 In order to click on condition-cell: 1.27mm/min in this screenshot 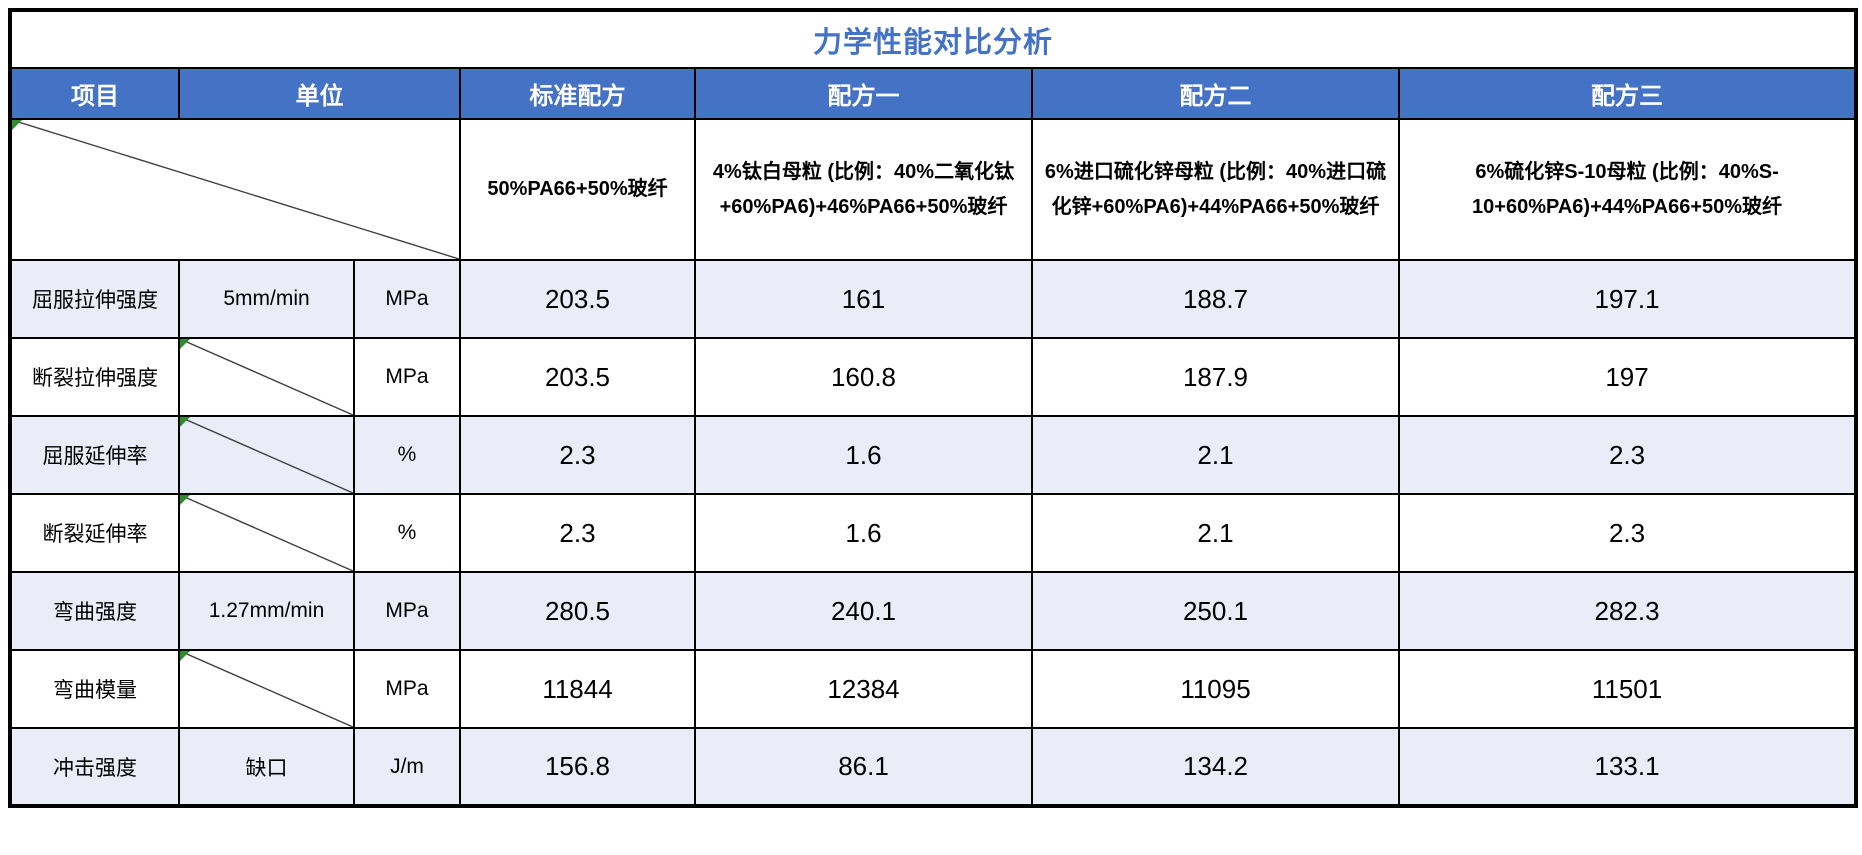, I will do `click(266, 611)`.